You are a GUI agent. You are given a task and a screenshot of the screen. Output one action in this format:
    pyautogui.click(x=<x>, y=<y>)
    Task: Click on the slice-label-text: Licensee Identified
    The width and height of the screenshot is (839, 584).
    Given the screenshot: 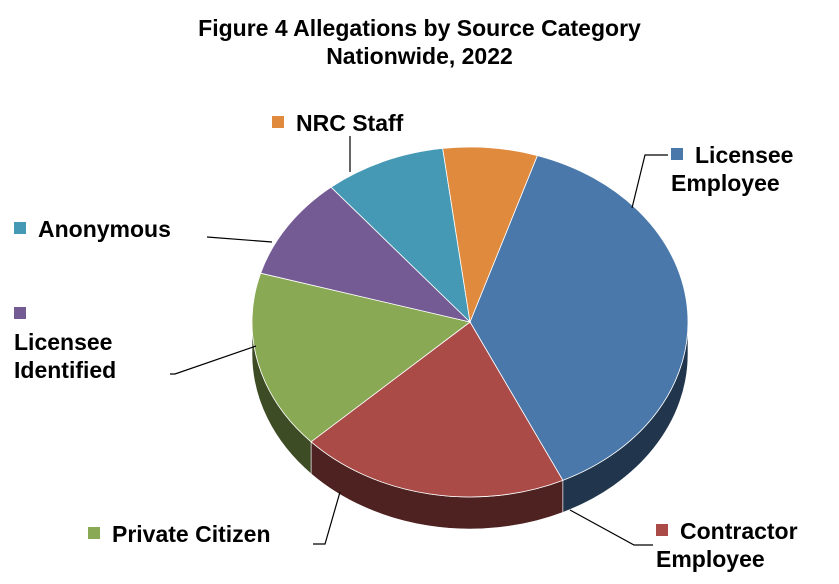 What is the action you would take?
    pyautogui.click(x=65, y=356)
    